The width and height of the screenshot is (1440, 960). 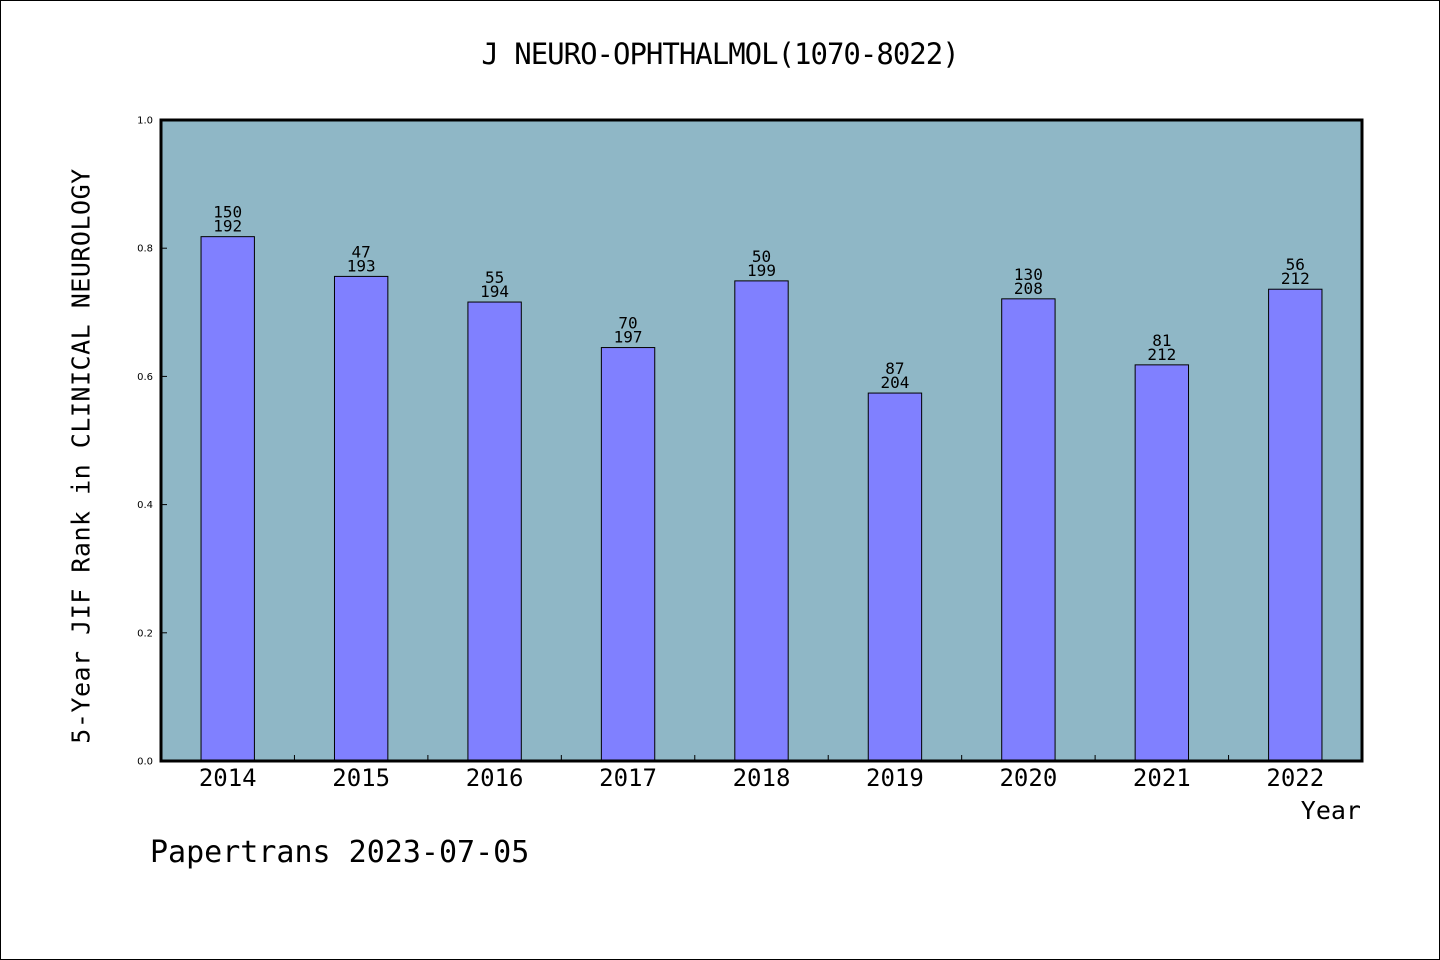 I want to click on y-tick-label: 0.6, so click(x=145, y=377).